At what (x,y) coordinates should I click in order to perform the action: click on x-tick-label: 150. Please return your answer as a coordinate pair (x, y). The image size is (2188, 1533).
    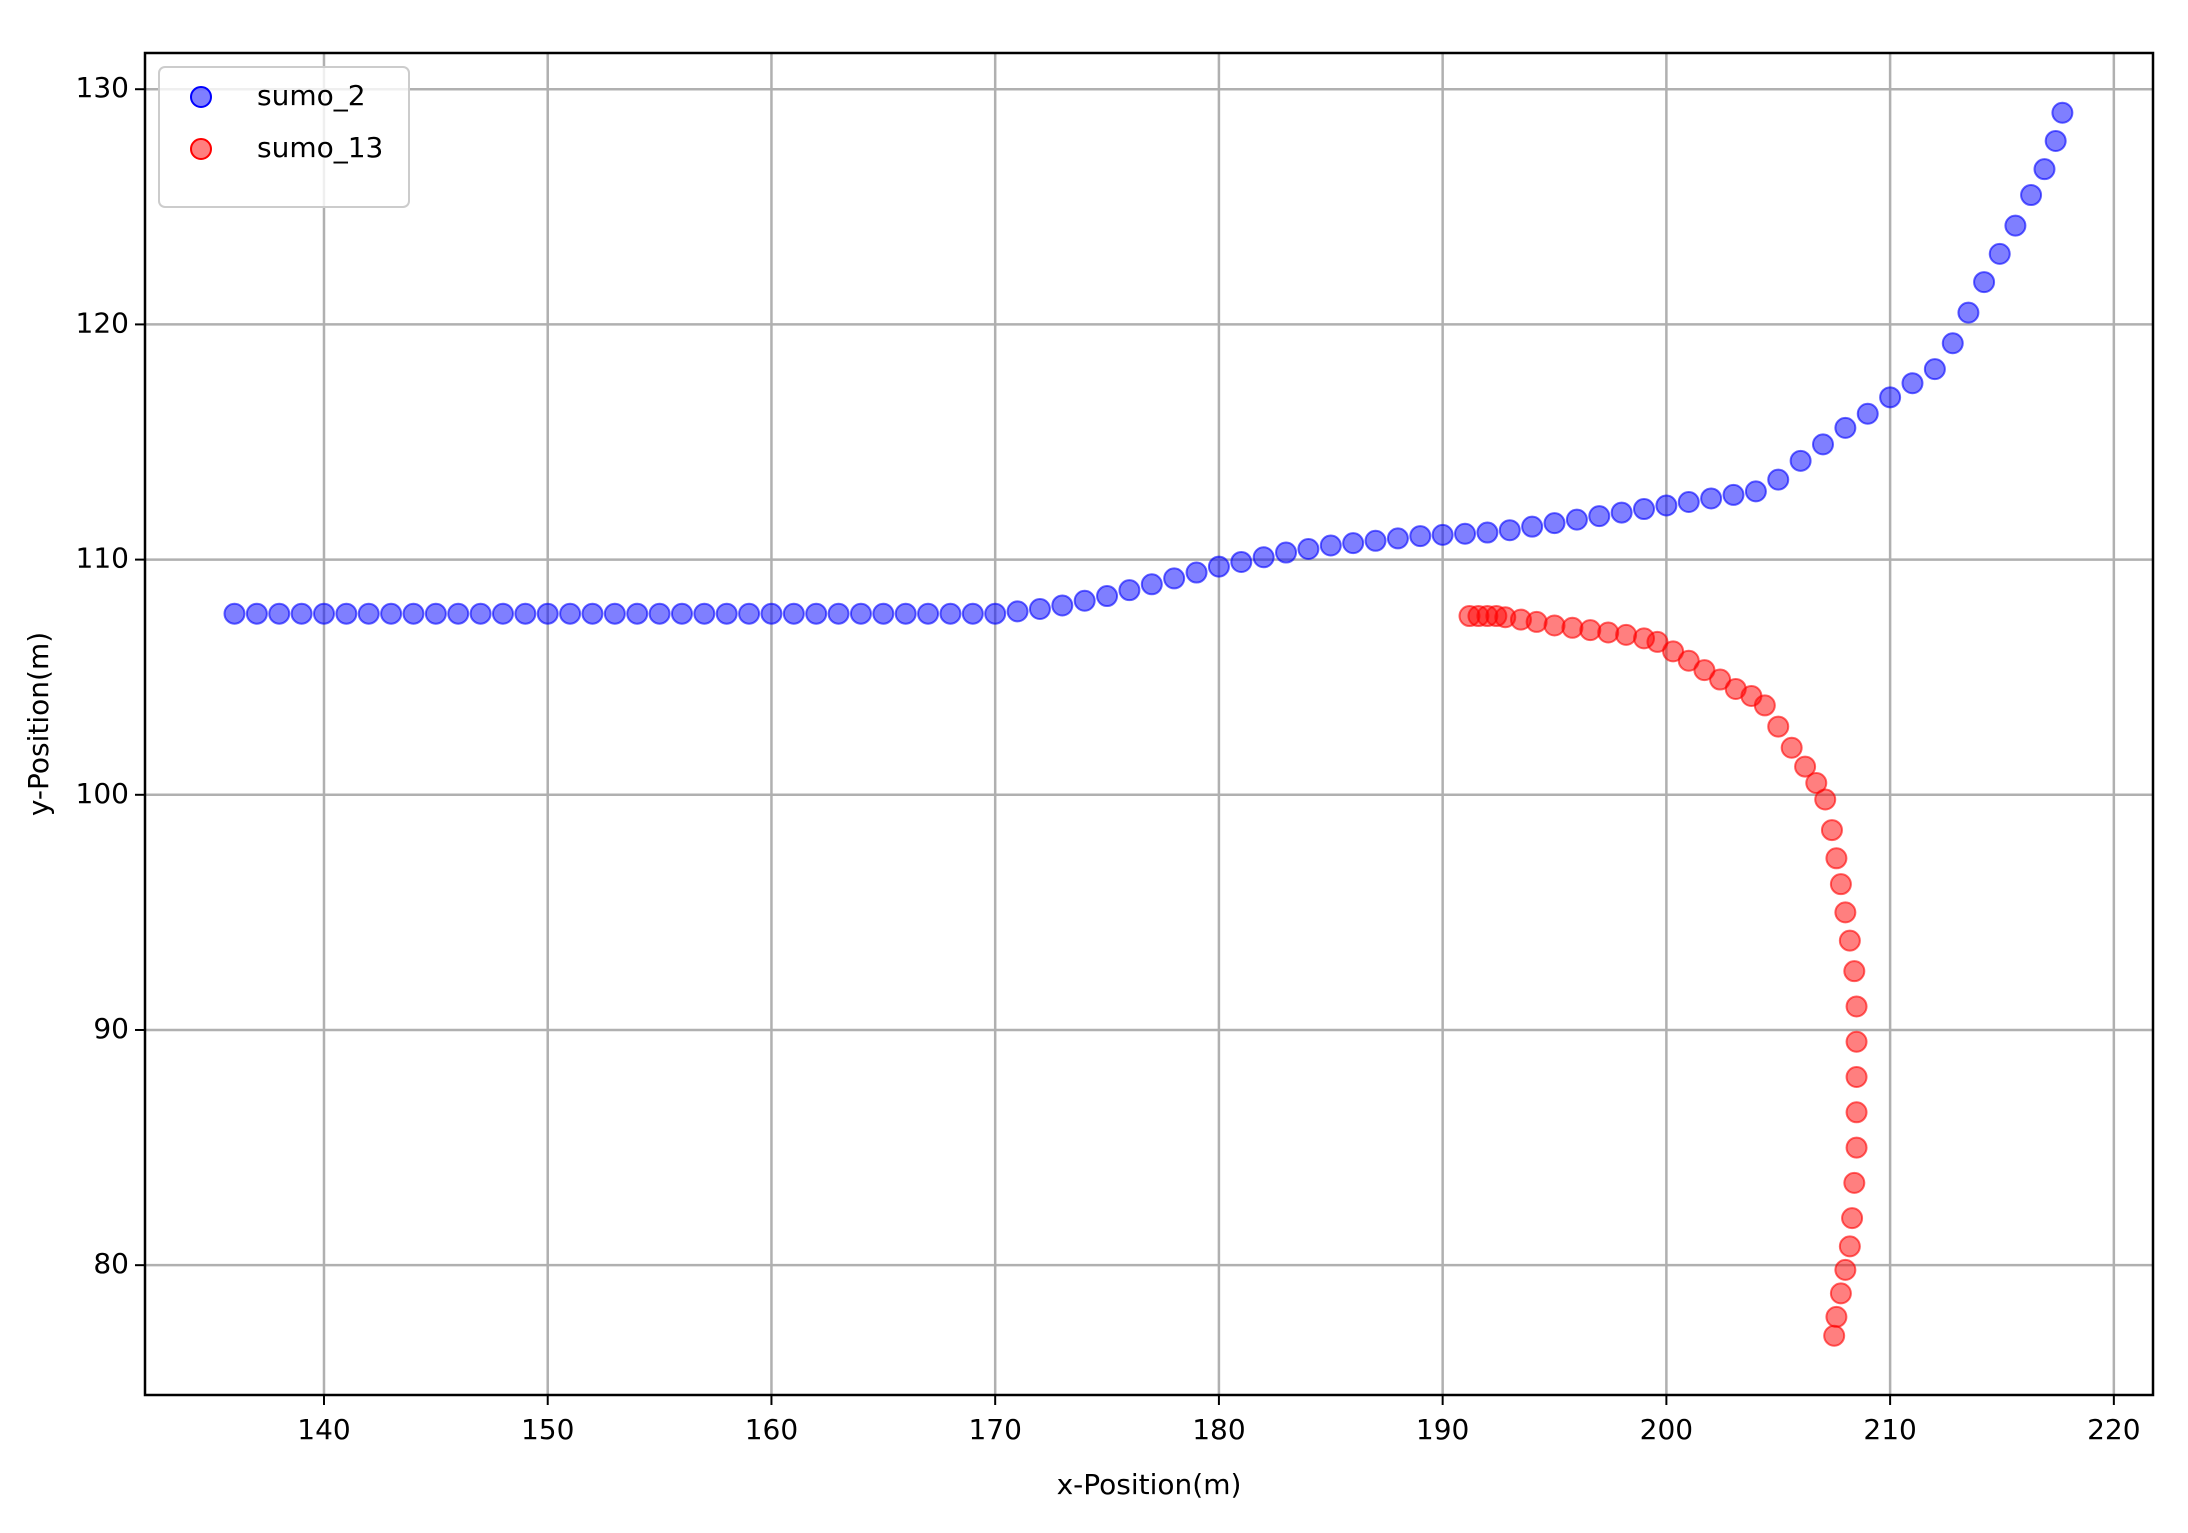
    Looking at the image, I should click on (547, 1429).